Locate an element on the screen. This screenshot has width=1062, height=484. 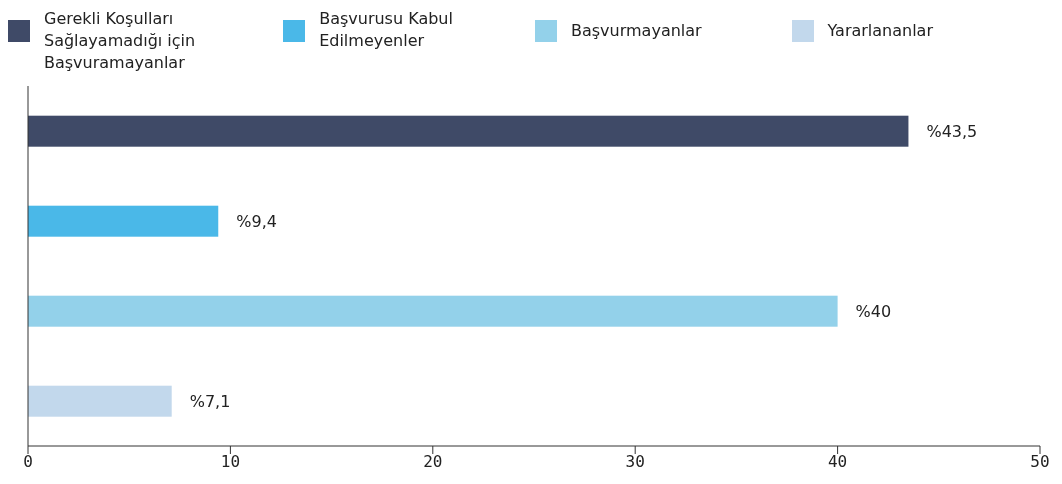
legend-label: Gerekli Koşulları Sağlayamadığı için Başvuramayanlar is located at coordinates (120, 41).